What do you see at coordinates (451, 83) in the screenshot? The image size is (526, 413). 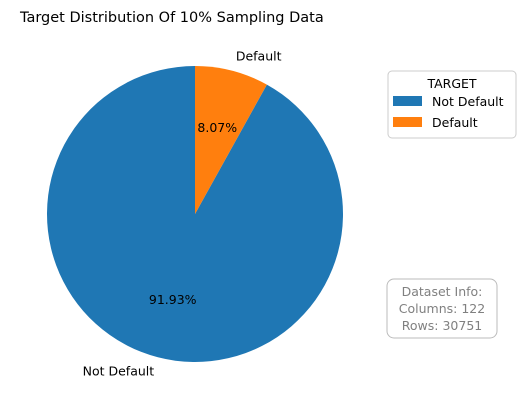 I see `legend-title: TARGET` at bounding box center [451, 83].